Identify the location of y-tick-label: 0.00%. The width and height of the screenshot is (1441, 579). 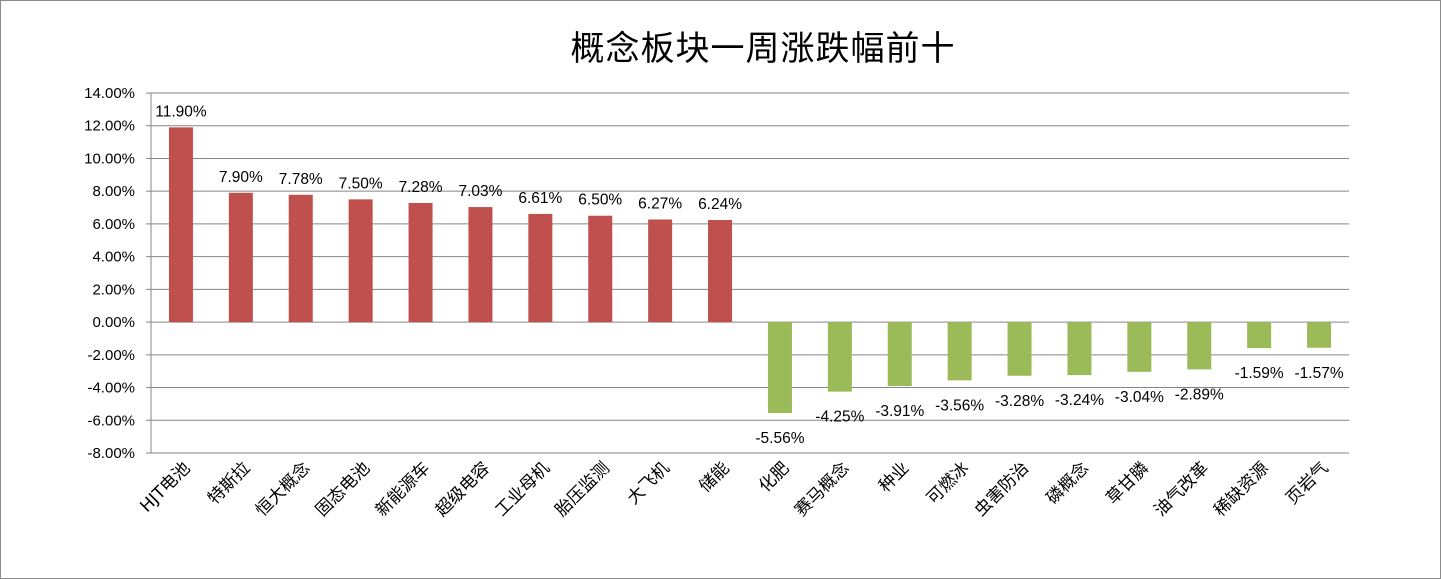
(113, 322).